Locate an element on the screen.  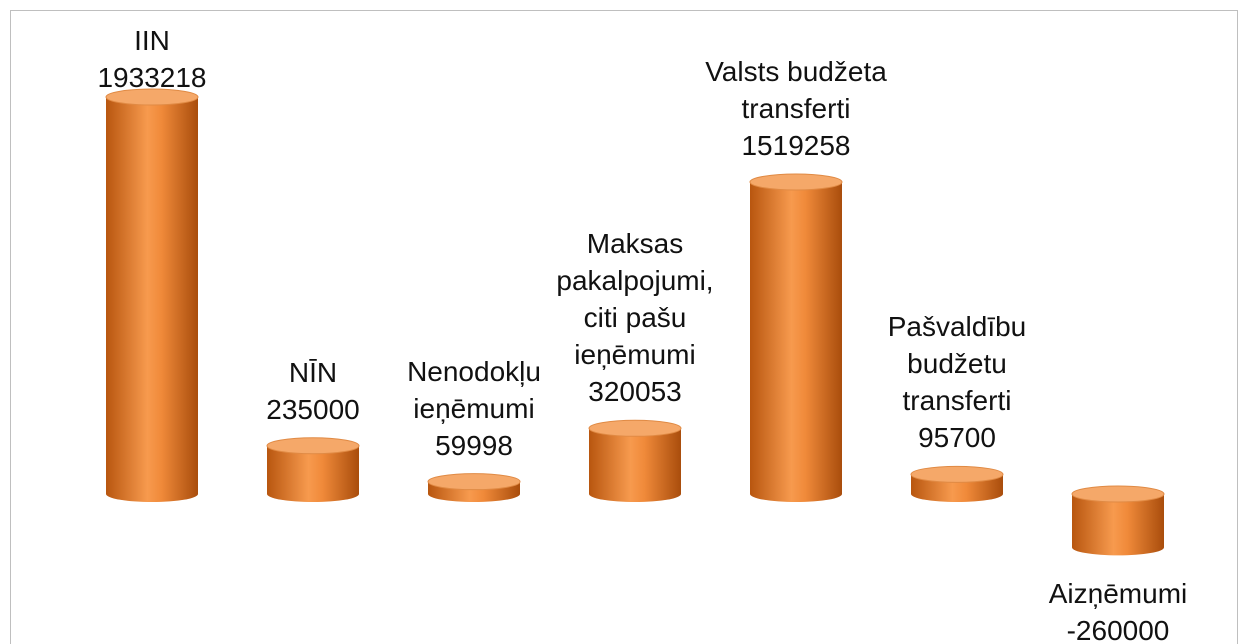
category-label: IIN is located at coordinates (152, 40).